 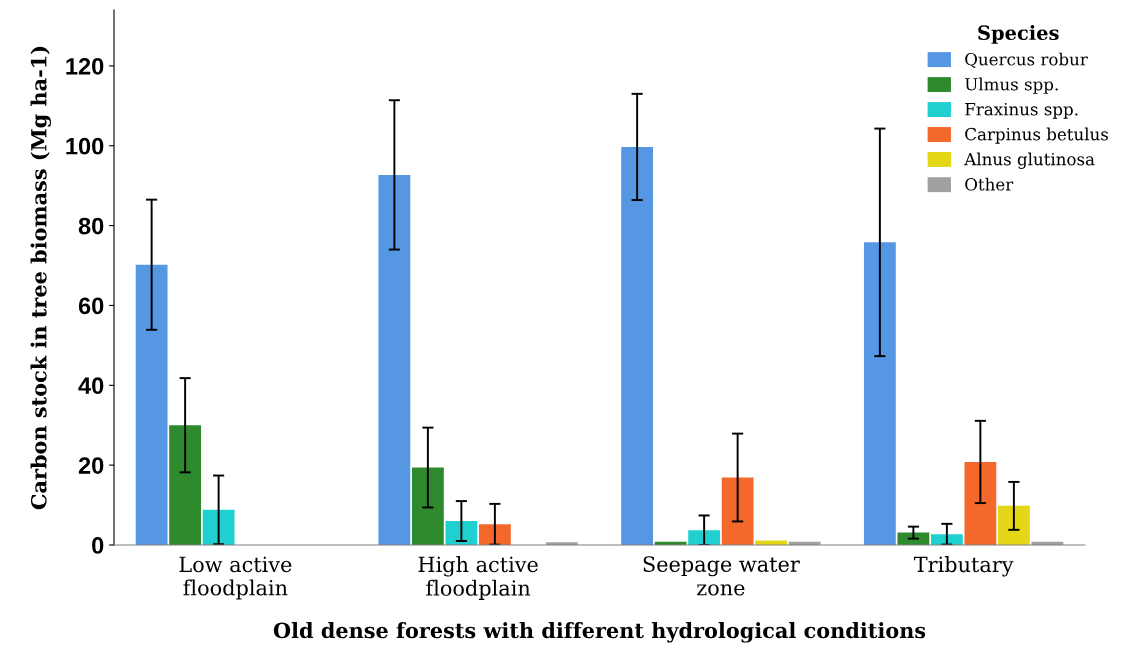 I want to click on y-tick-label: 120, so click(x=85, y=66).